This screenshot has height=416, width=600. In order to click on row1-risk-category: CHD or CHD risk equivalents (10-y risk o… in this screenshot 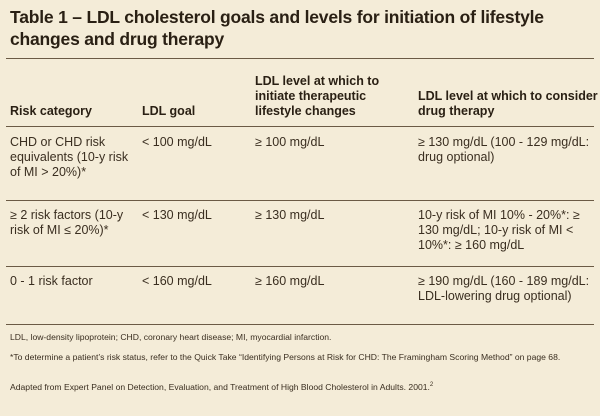, I will do `click(69, 157)`.